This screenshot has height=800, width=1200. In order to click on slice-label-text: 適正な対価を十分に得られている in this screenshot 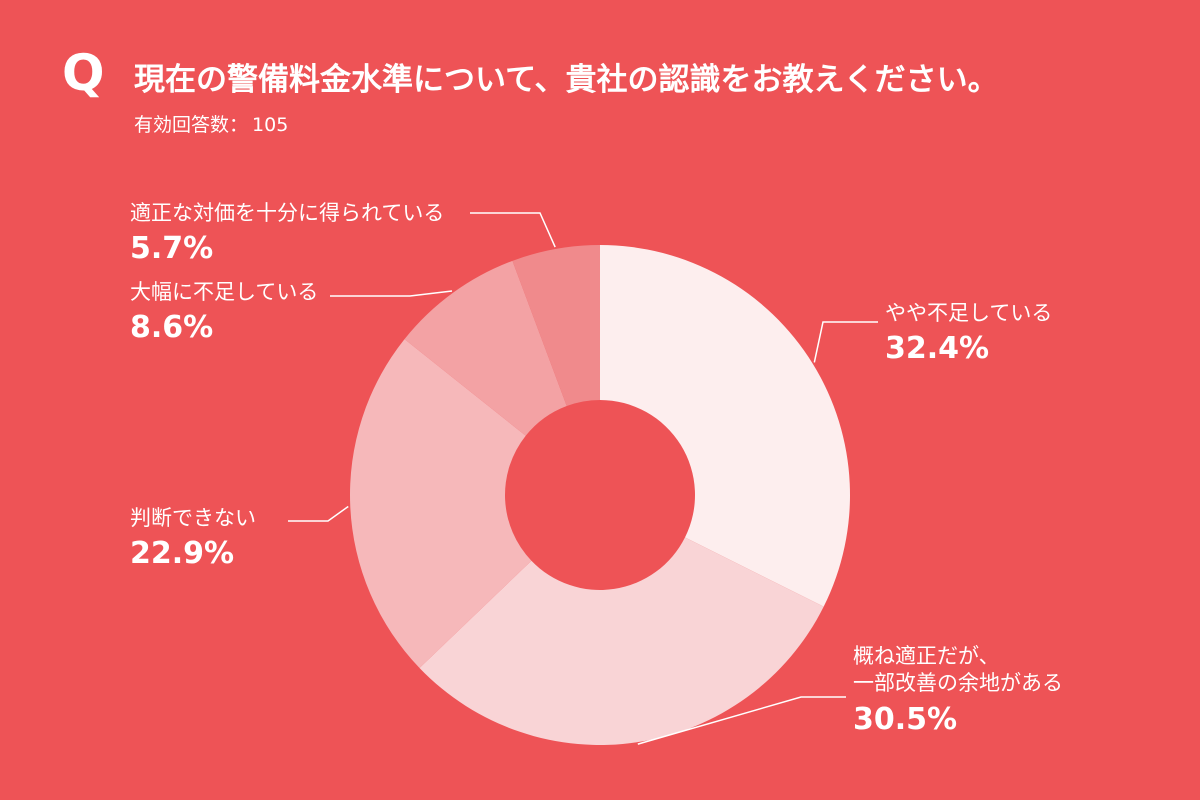, I will do `click(287, 213)`.